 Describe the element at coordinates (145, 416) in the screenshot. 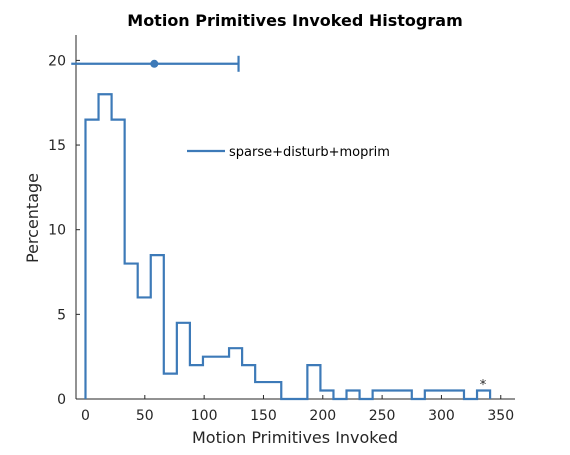

I see `x-tick-label: 50` at that location.